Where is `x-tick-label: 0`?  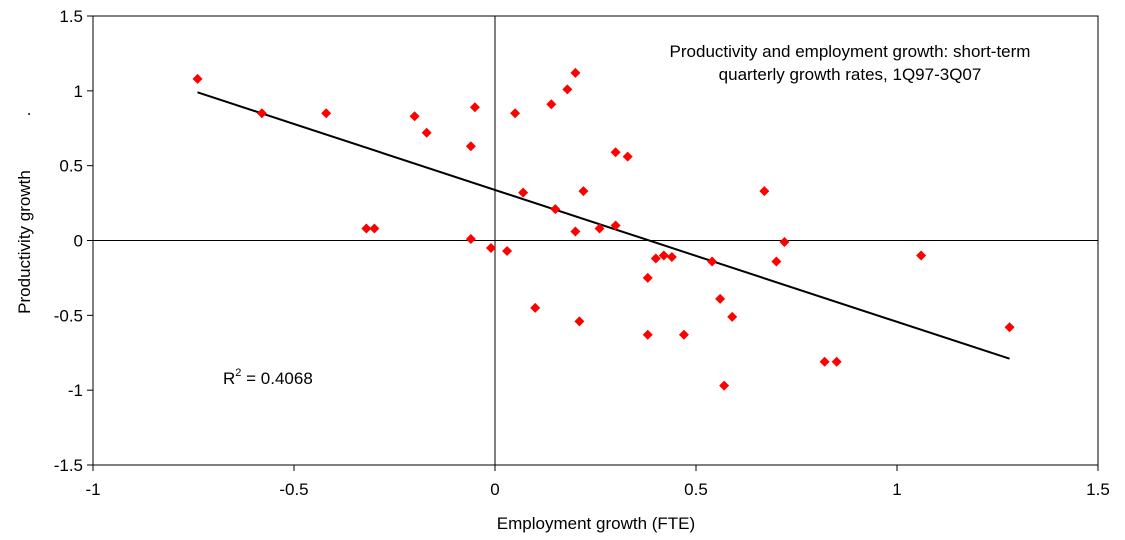 x-tick-label: 0 is located at coordinates (494, 489).